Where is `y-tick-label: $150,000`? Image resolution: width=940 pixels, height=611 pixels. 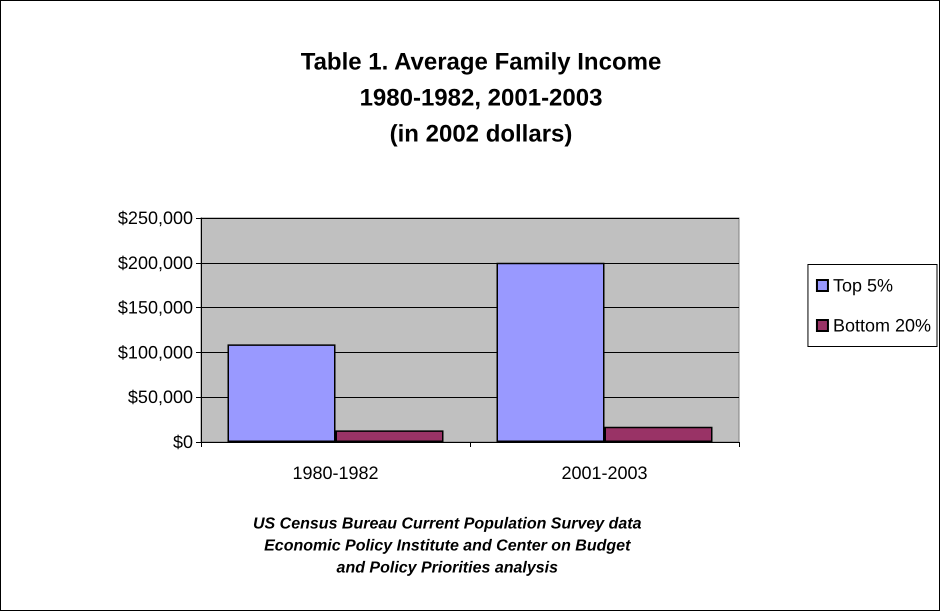 y-tick-label: $150,000 is located at coordinates (155, 308).